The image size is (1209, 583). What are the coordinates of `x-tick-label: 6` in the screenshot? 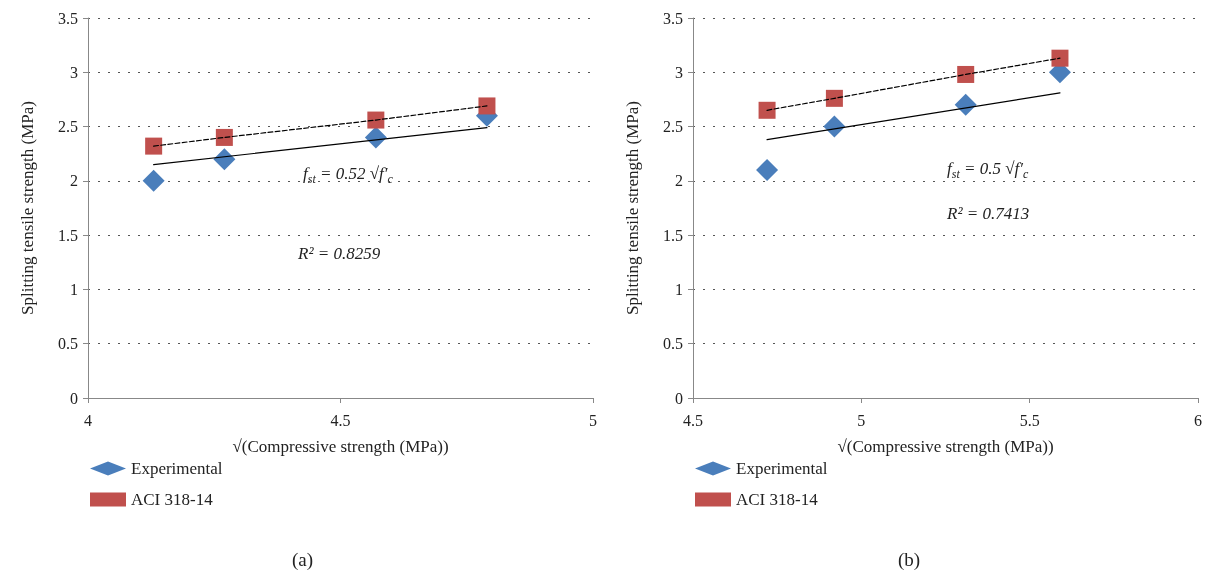 It's located at (1197, 420).